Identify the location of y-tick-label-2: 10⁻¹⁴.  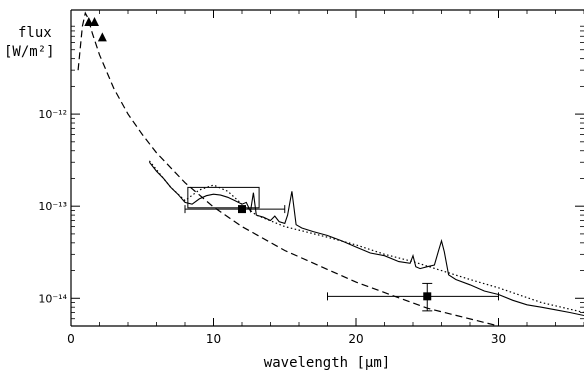
(52, 298).